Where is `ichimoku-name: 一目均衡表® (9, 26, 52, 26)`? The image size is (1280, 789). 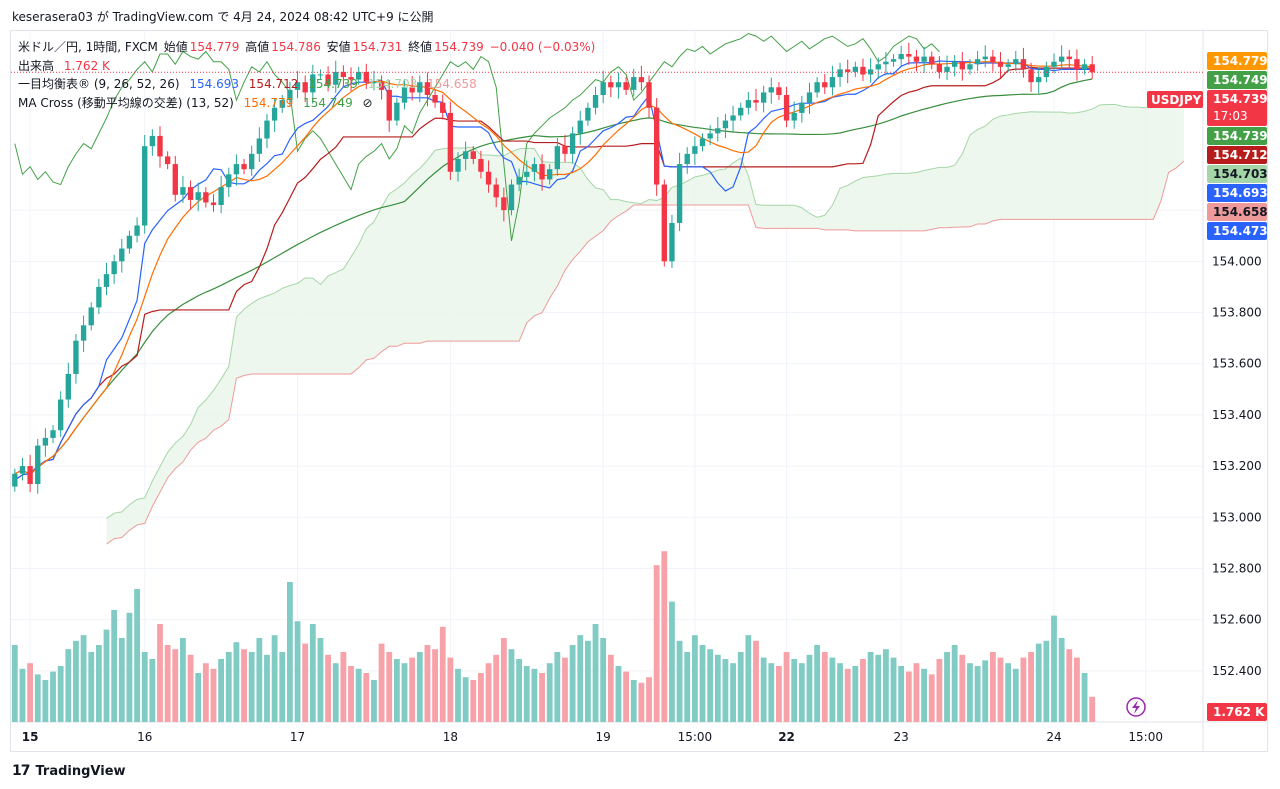 ichimoku-name: 一目均衡表® (9, 26, 52, 26) is located at coordinates (99, 84).